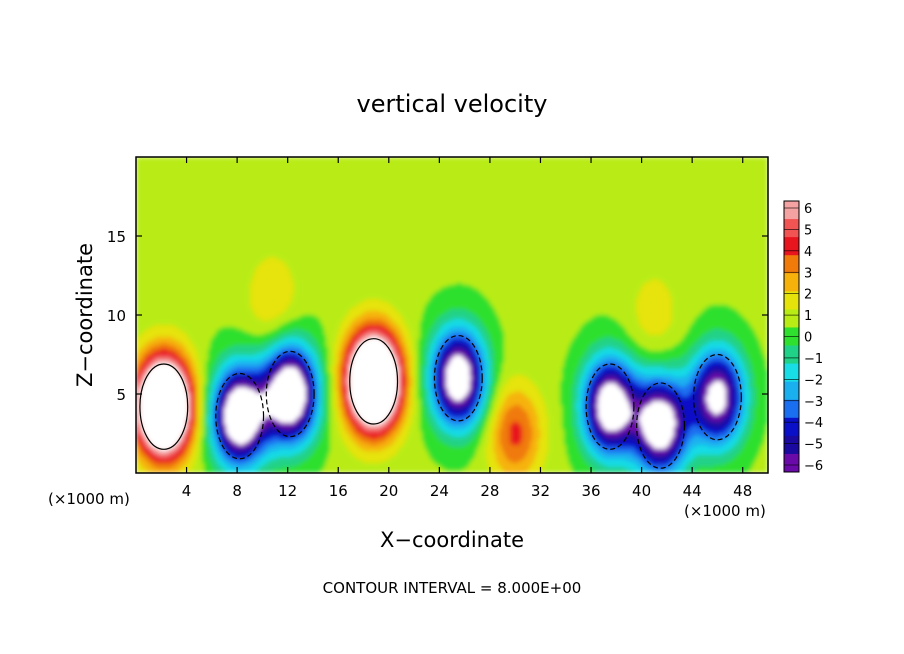 This screenshot has width=904, height=654. Describe the element at coordinates (808, 252) in the screenshot. I see `colorbar-label: 4` at that location.